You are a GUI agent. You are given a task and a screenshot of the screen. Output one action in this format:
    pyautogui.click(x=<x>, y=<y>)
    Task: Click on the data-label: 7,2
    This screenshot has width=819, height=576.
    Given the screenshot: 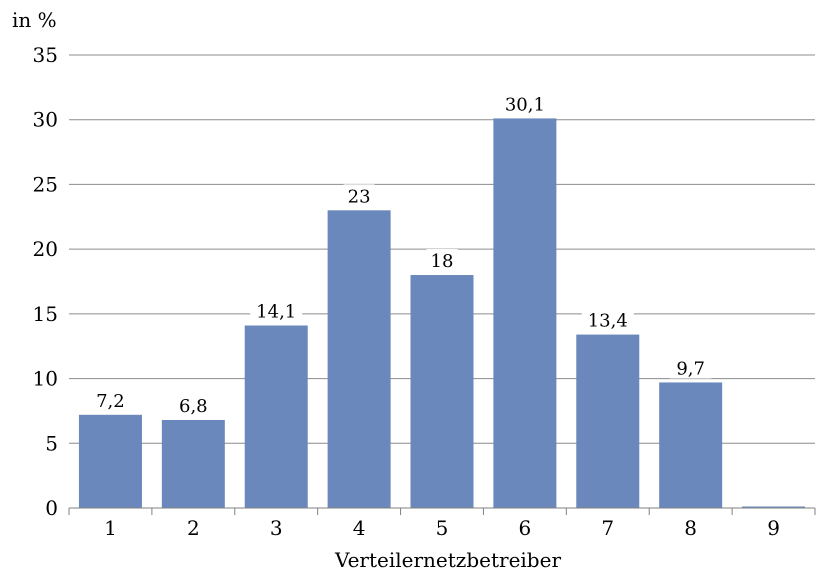 What is the action you would take?
    pyautogui.click(x=110, y=401)
    